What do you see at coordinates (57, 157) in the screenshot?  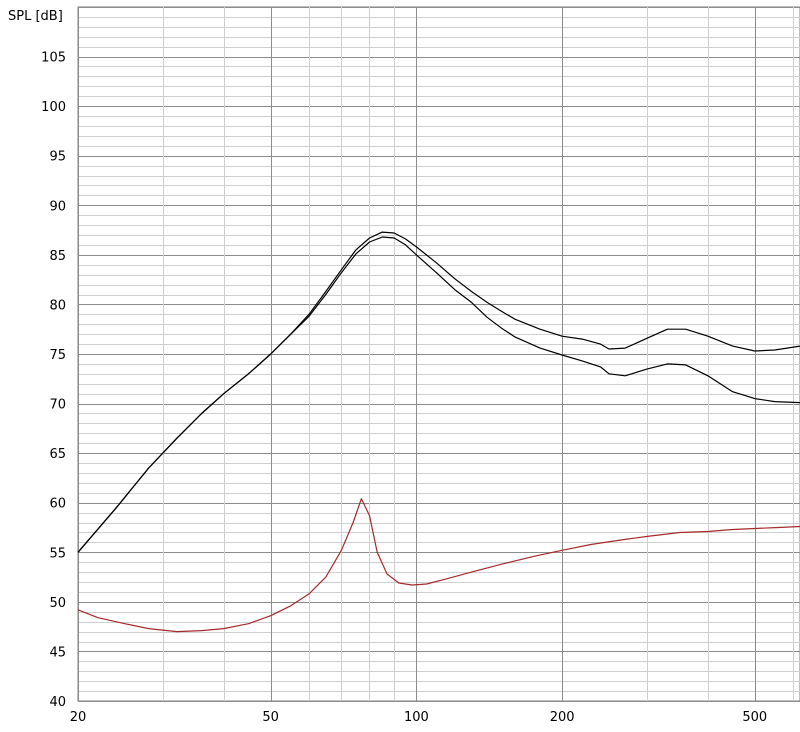 I see `y-tick-label: 95` at bounding box center [57, 157].